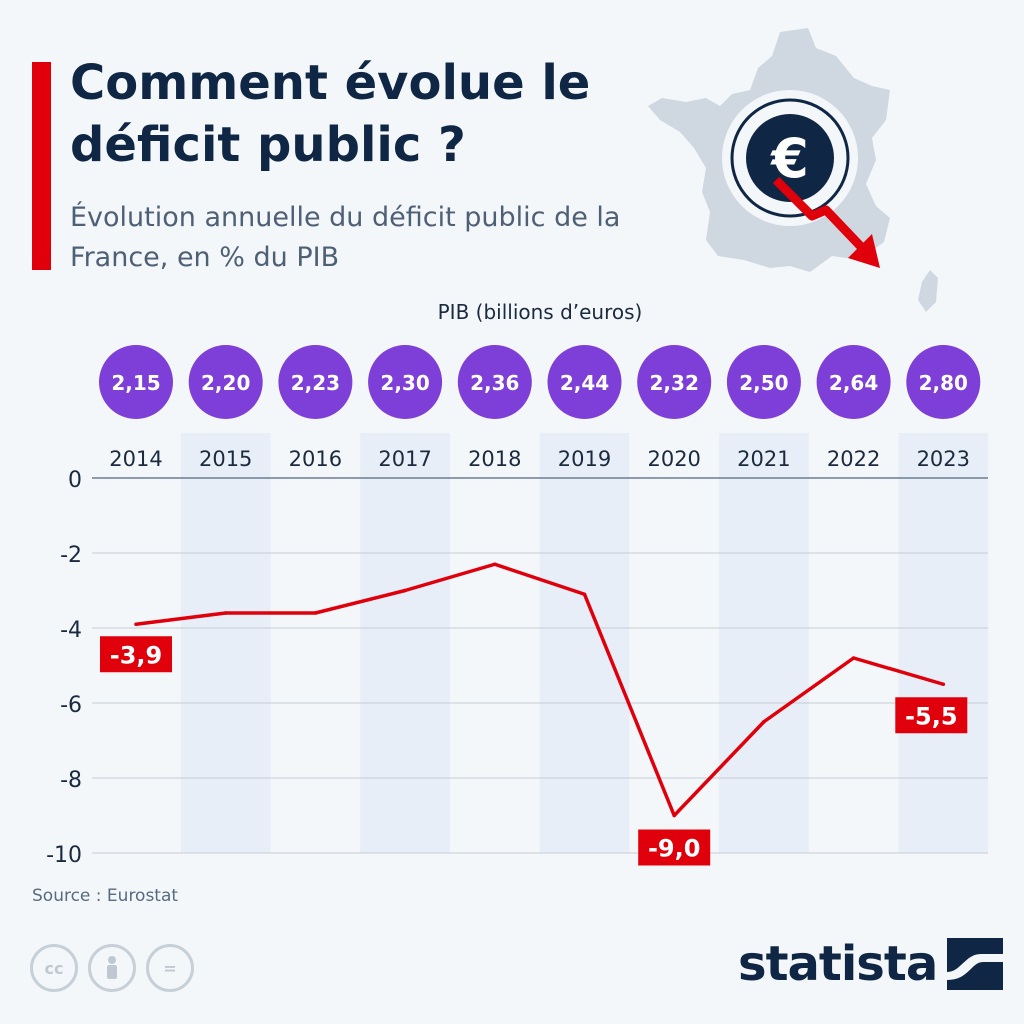  I want to click on data-label: -9,0, so click(674, 849).